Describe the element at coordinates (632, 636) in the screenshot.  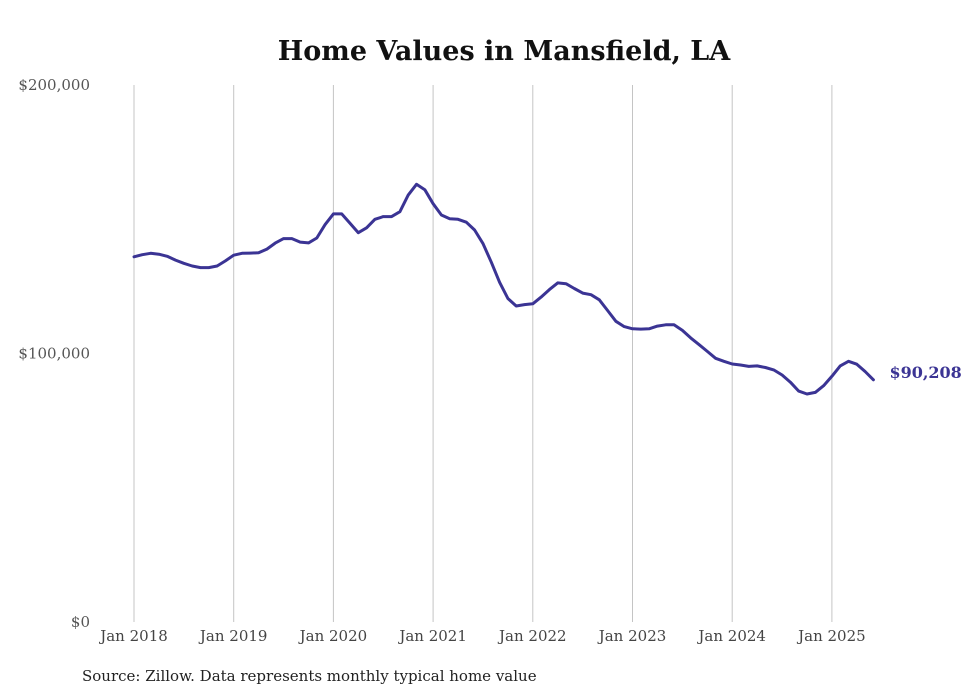
I see `x-tick-label: Jan 2023` at that location.